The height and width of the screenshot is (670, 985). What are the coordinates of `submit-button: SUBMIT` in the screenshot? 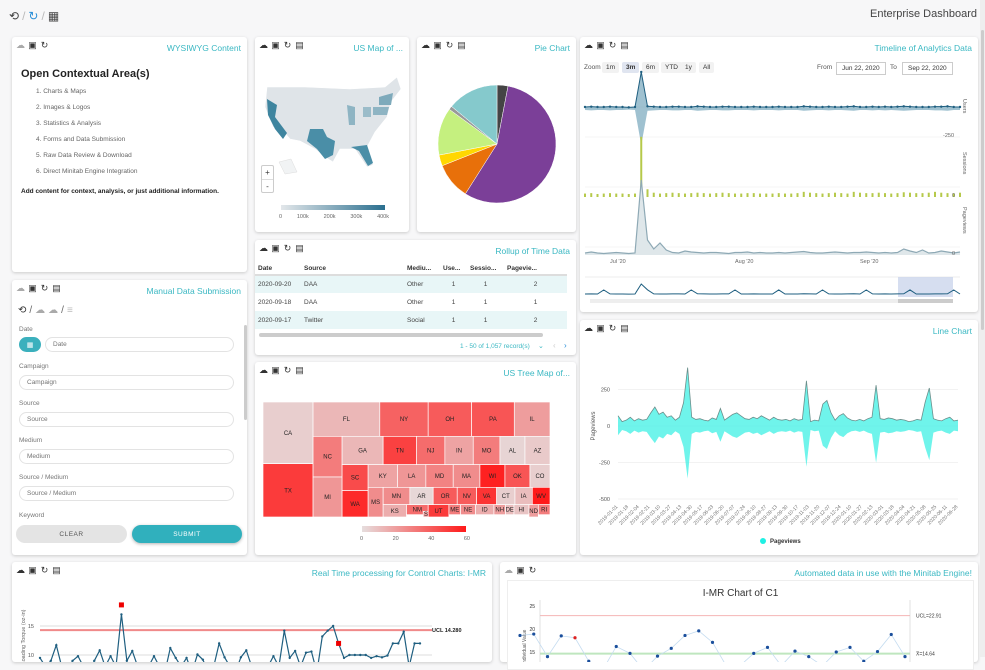 It's located at (187, 534).